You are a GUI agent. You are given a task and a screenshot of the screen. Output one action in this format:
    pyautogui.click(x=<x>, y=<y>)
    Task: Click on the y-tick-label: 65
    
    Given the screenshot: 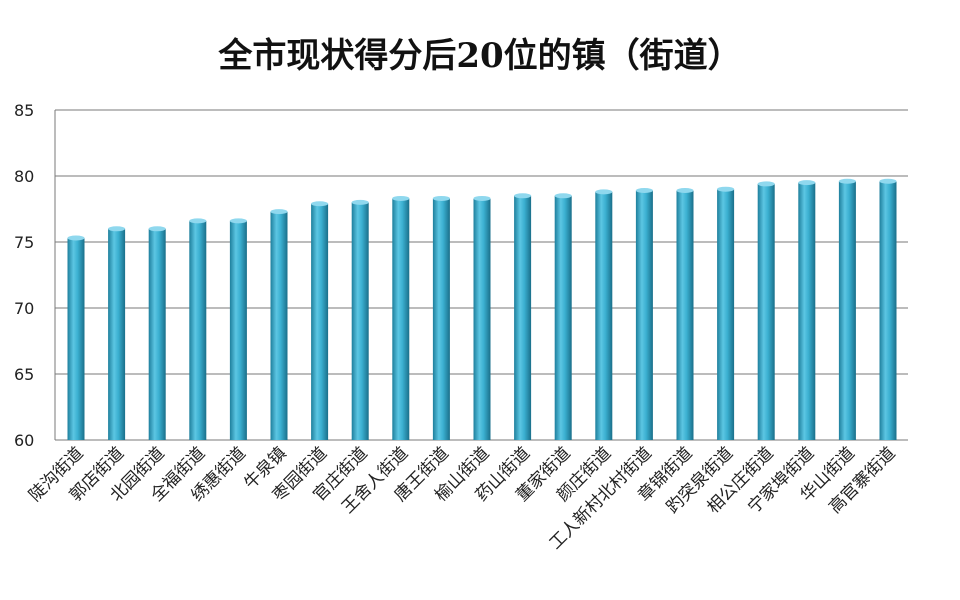 What is the action you would take?
    pyautogui.click(x=24, y=374)
    